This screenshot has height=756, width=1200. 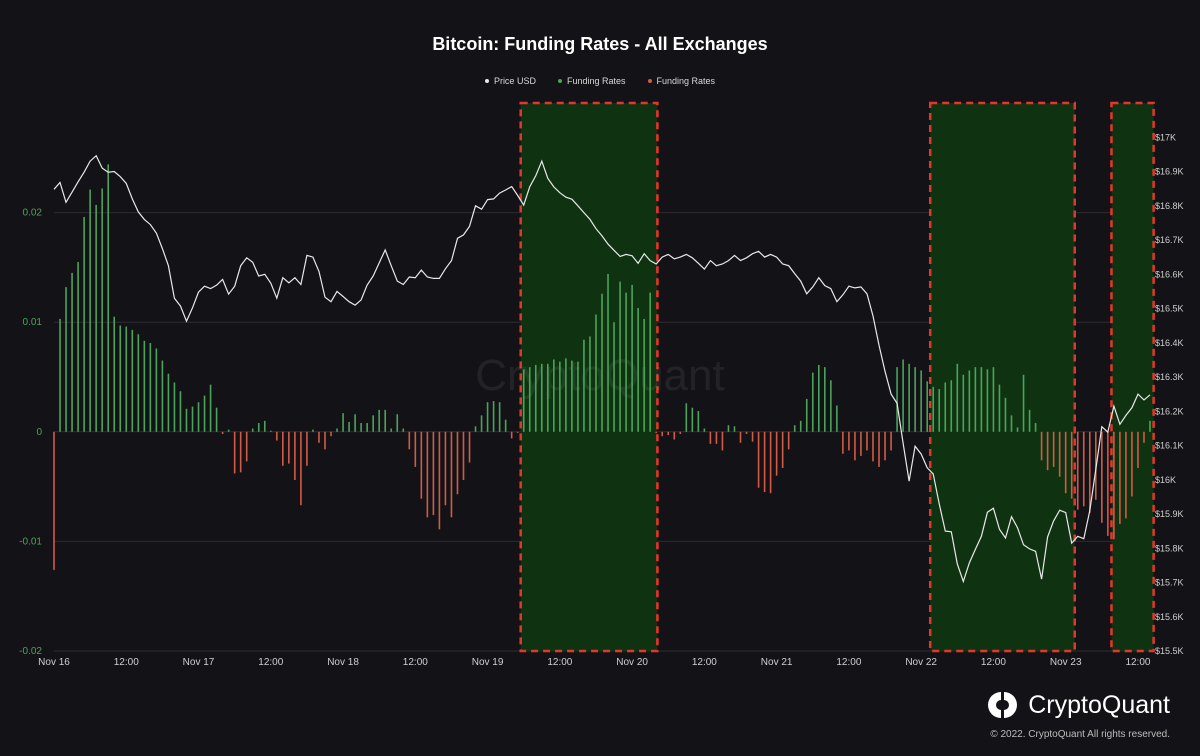 I want to click on legend-item-funding-positive: Funding Rates, so click(x=591, y=81).